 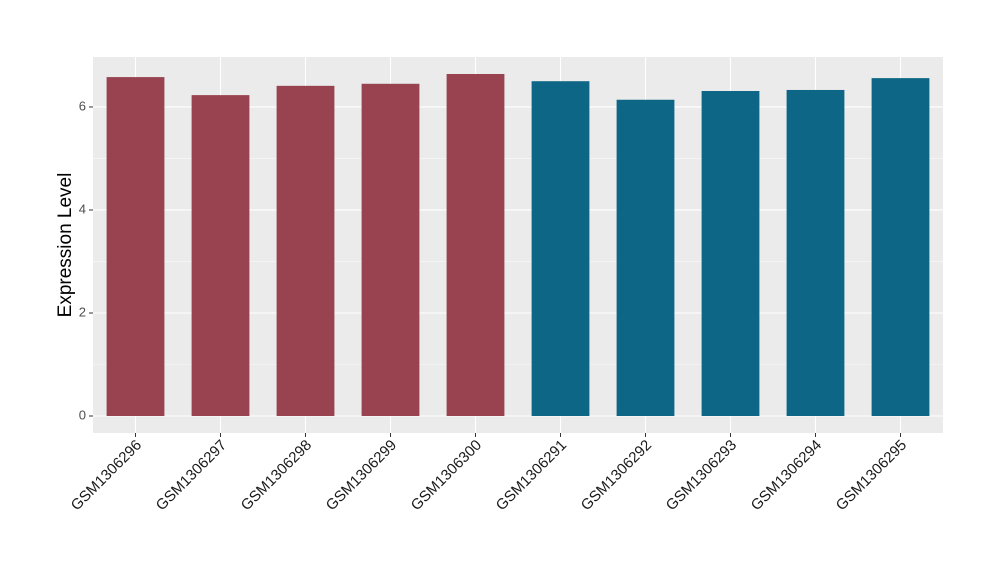 I want to click on x-tick-label: GSM1306291, so click(x=531, y=475).